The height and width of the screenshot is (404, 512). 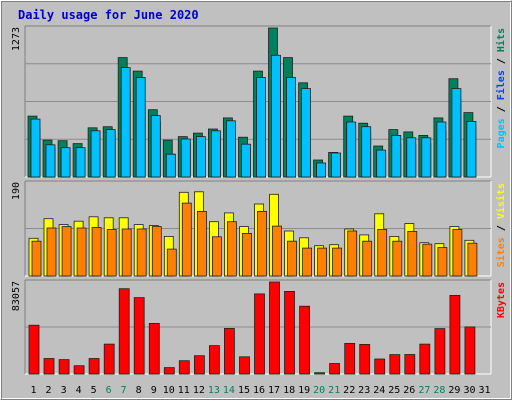 What do you see at coordinates (94, 390) in the screenshot?
I see `x-tick-label: 5` at bounding box center [94, 390].